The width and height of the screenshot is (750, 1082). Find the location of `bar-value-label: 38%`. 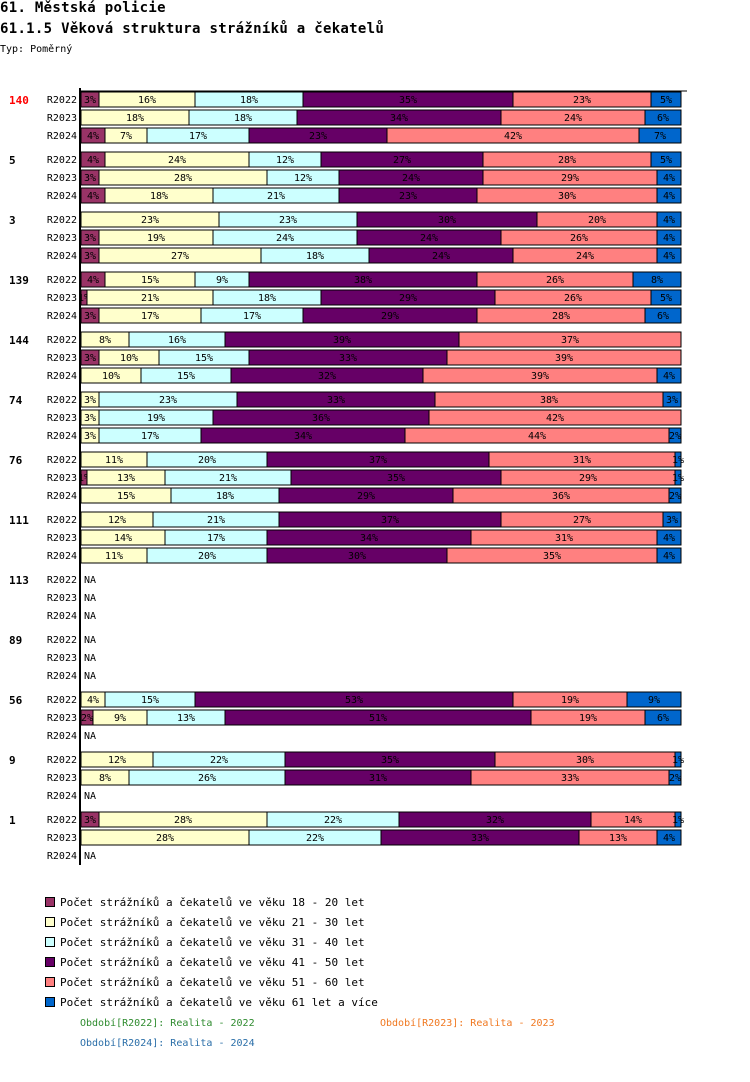

bar-value-label: 38% is located at coordinates (363, 280).